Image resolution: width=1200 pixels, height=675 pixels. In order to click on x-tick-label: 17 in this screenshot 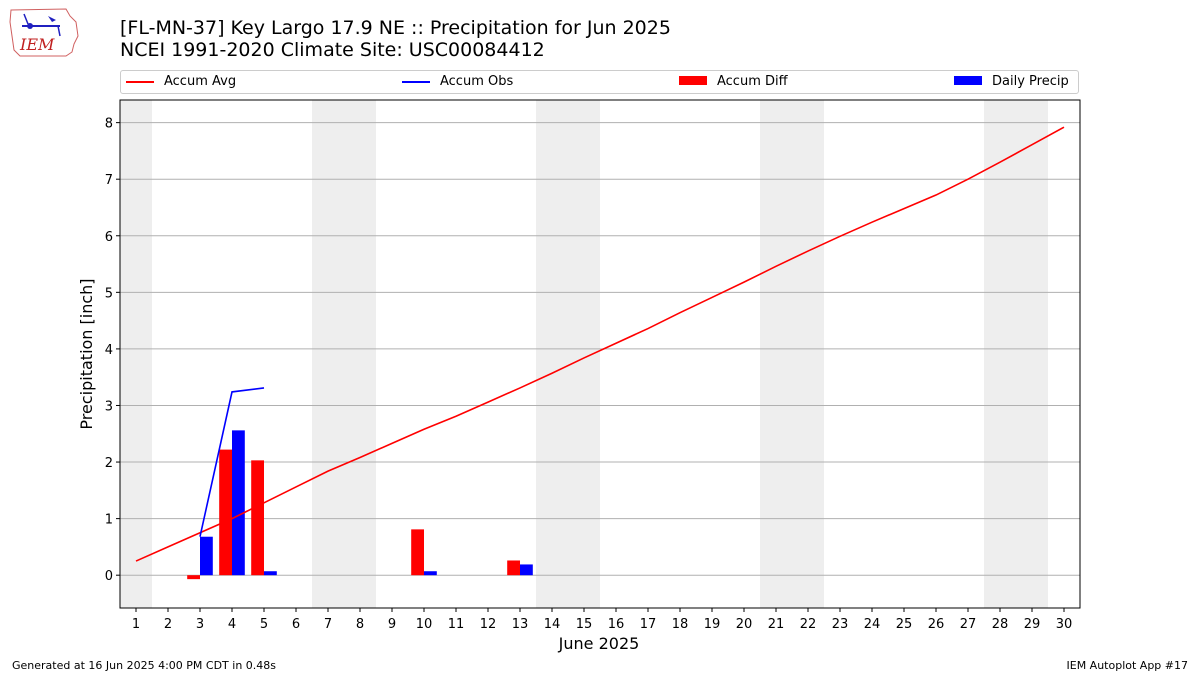, I will do `click(648, 624)`.